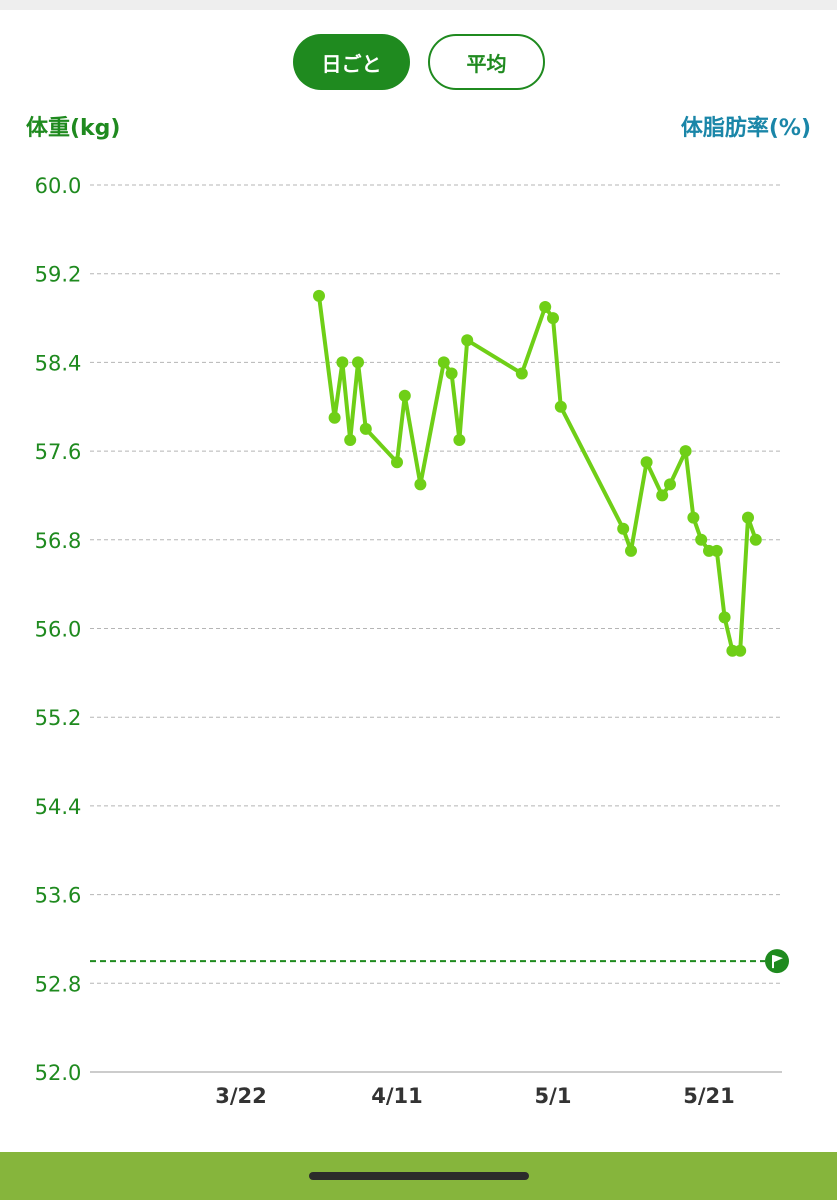  What do you see at coordinates (241, 1096) in the screenshot?
I see `x-tick-label: 3/22` at bounding box center [241, 1096].